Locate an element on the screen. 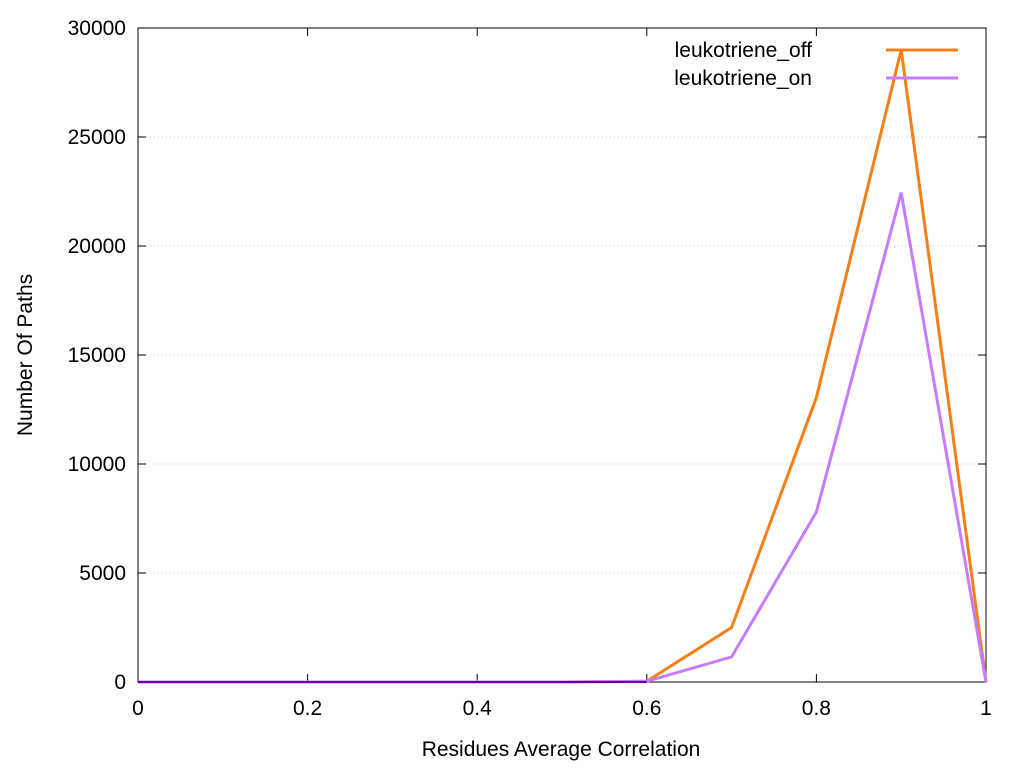 This screenshot has height=773, width=1024. legend-label-leukotriene-off: leukotriene_off is located at coordinates (744, 50).